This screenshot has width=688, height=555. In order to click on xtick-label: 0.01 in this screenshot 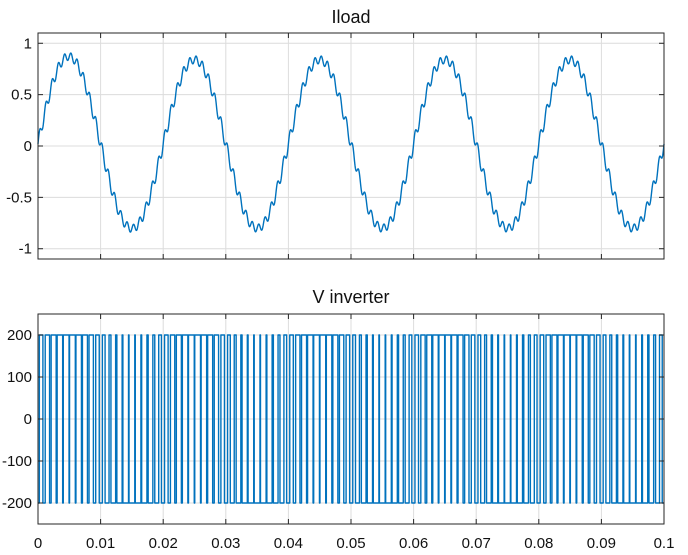, I will do `click(100, 543)`.